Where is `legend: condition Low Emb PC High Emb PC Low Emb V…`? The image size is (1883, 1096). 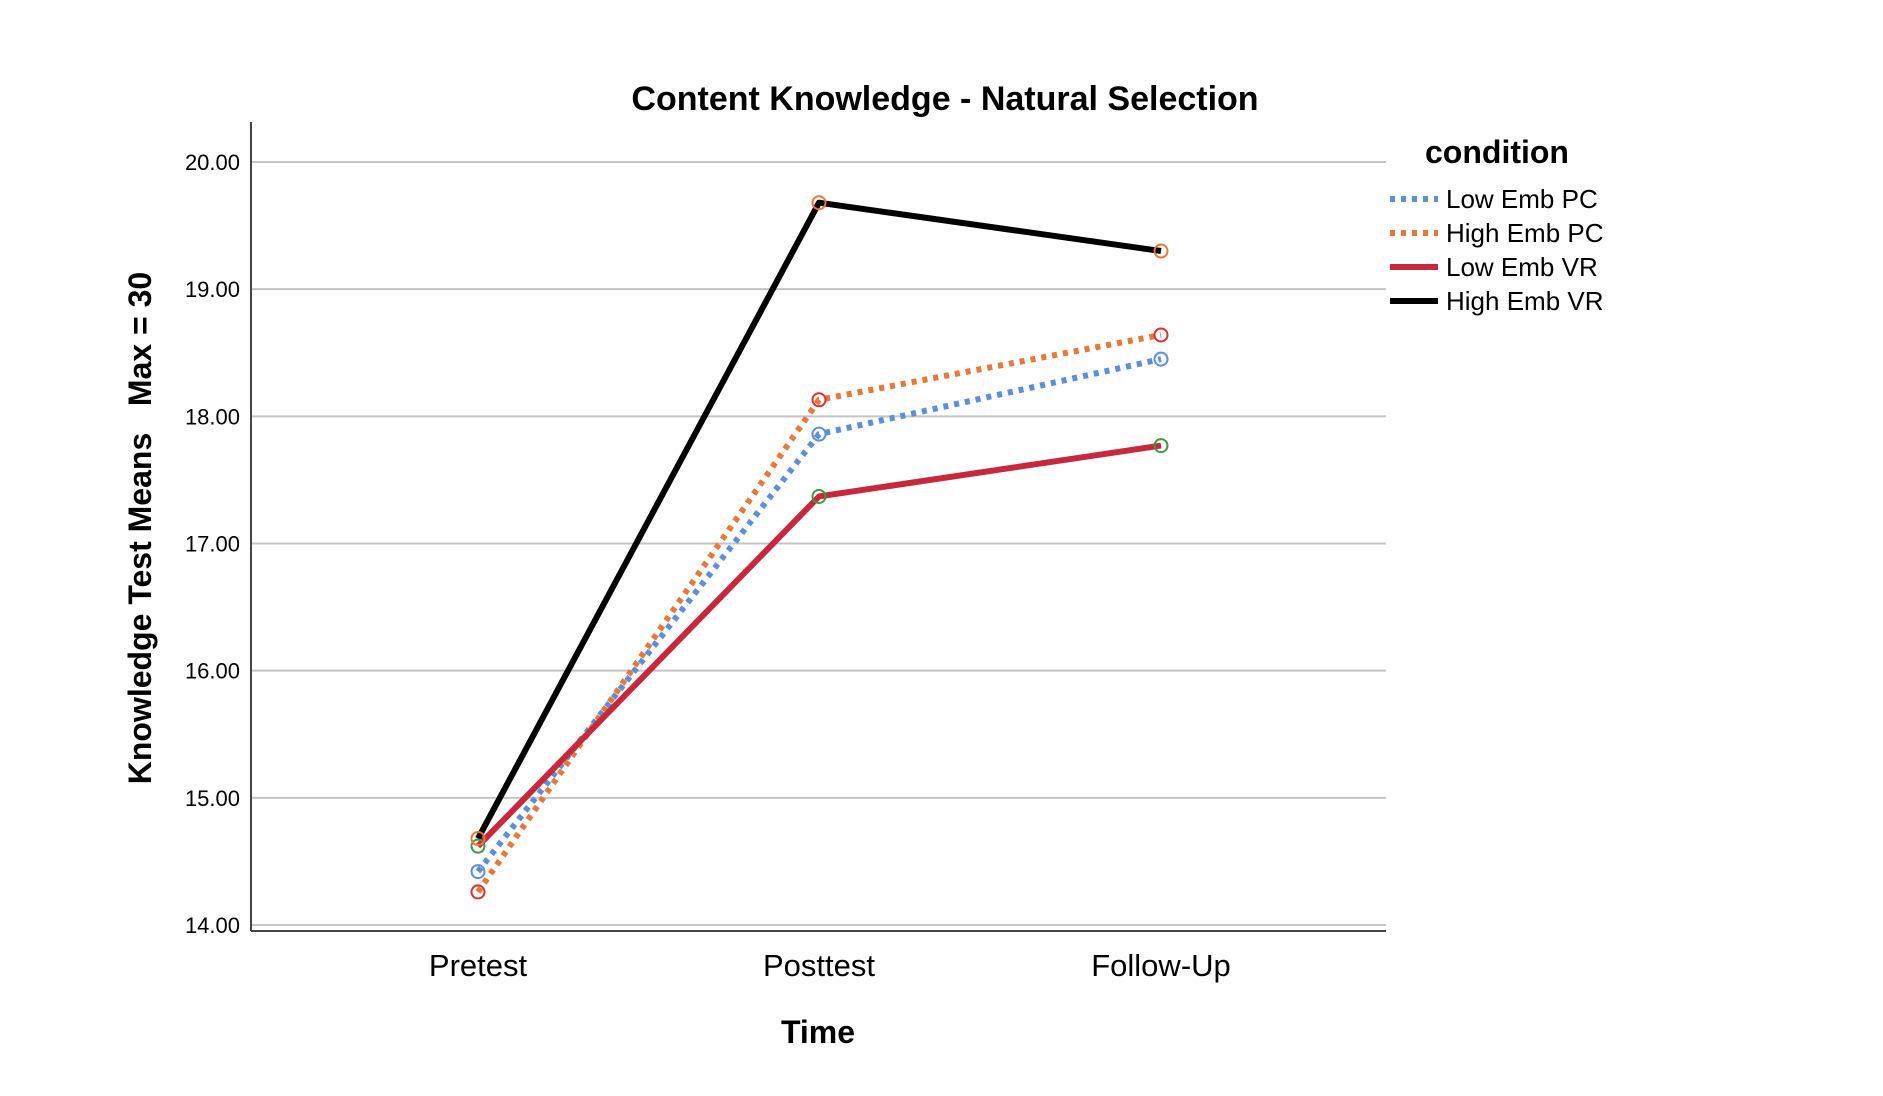
legend: condition Low Emb PC High Emb PC Low Emb V… is located at coordinates (1497, 225).